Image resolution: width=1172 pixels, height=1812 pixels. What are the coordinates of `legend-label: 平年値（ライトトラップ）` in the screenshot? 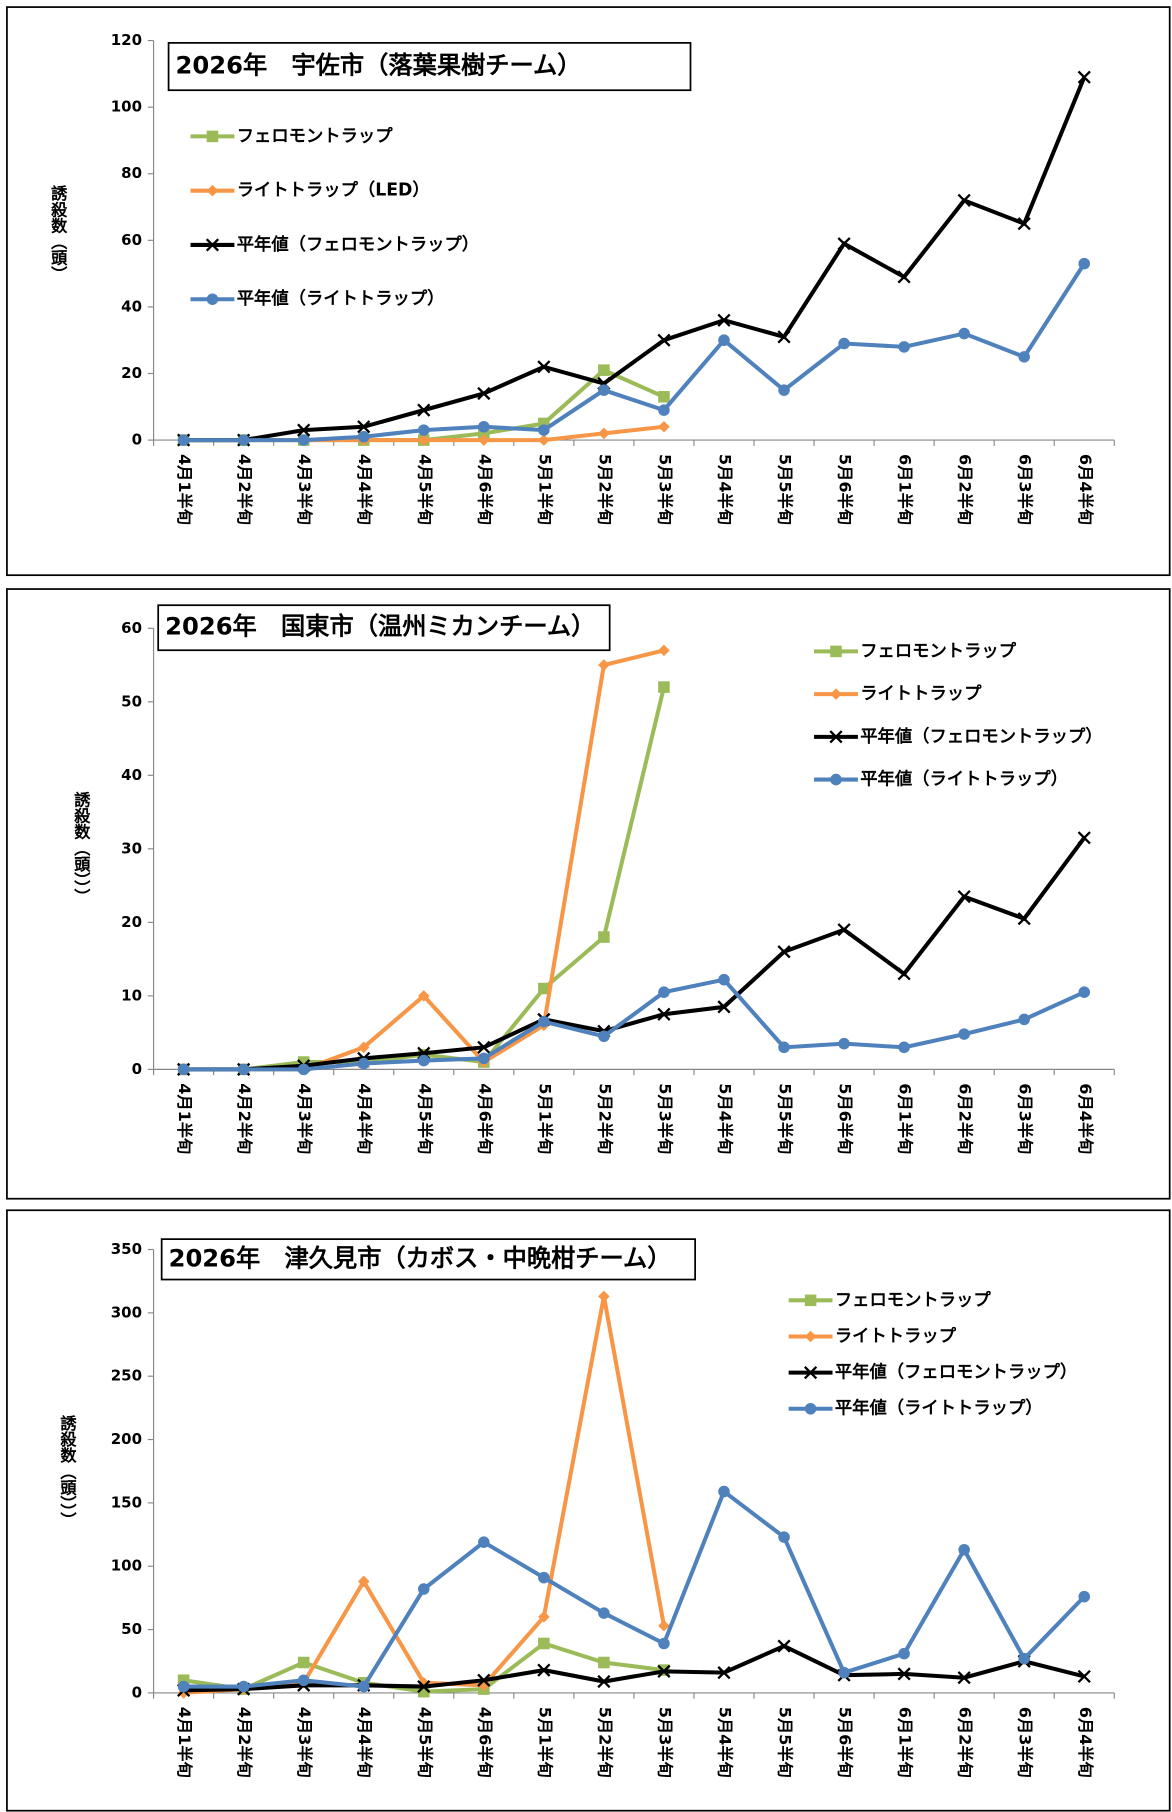 It's located at (939, 1408).